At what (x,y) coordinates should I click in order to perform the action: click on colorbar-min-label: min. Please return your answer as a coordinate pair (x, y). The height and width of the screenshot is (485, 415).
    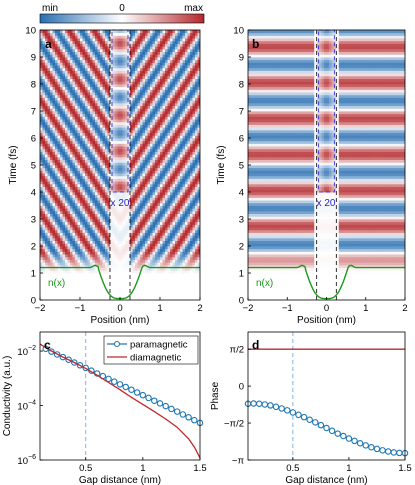
    Looking at the image, I should click on (50, 8).